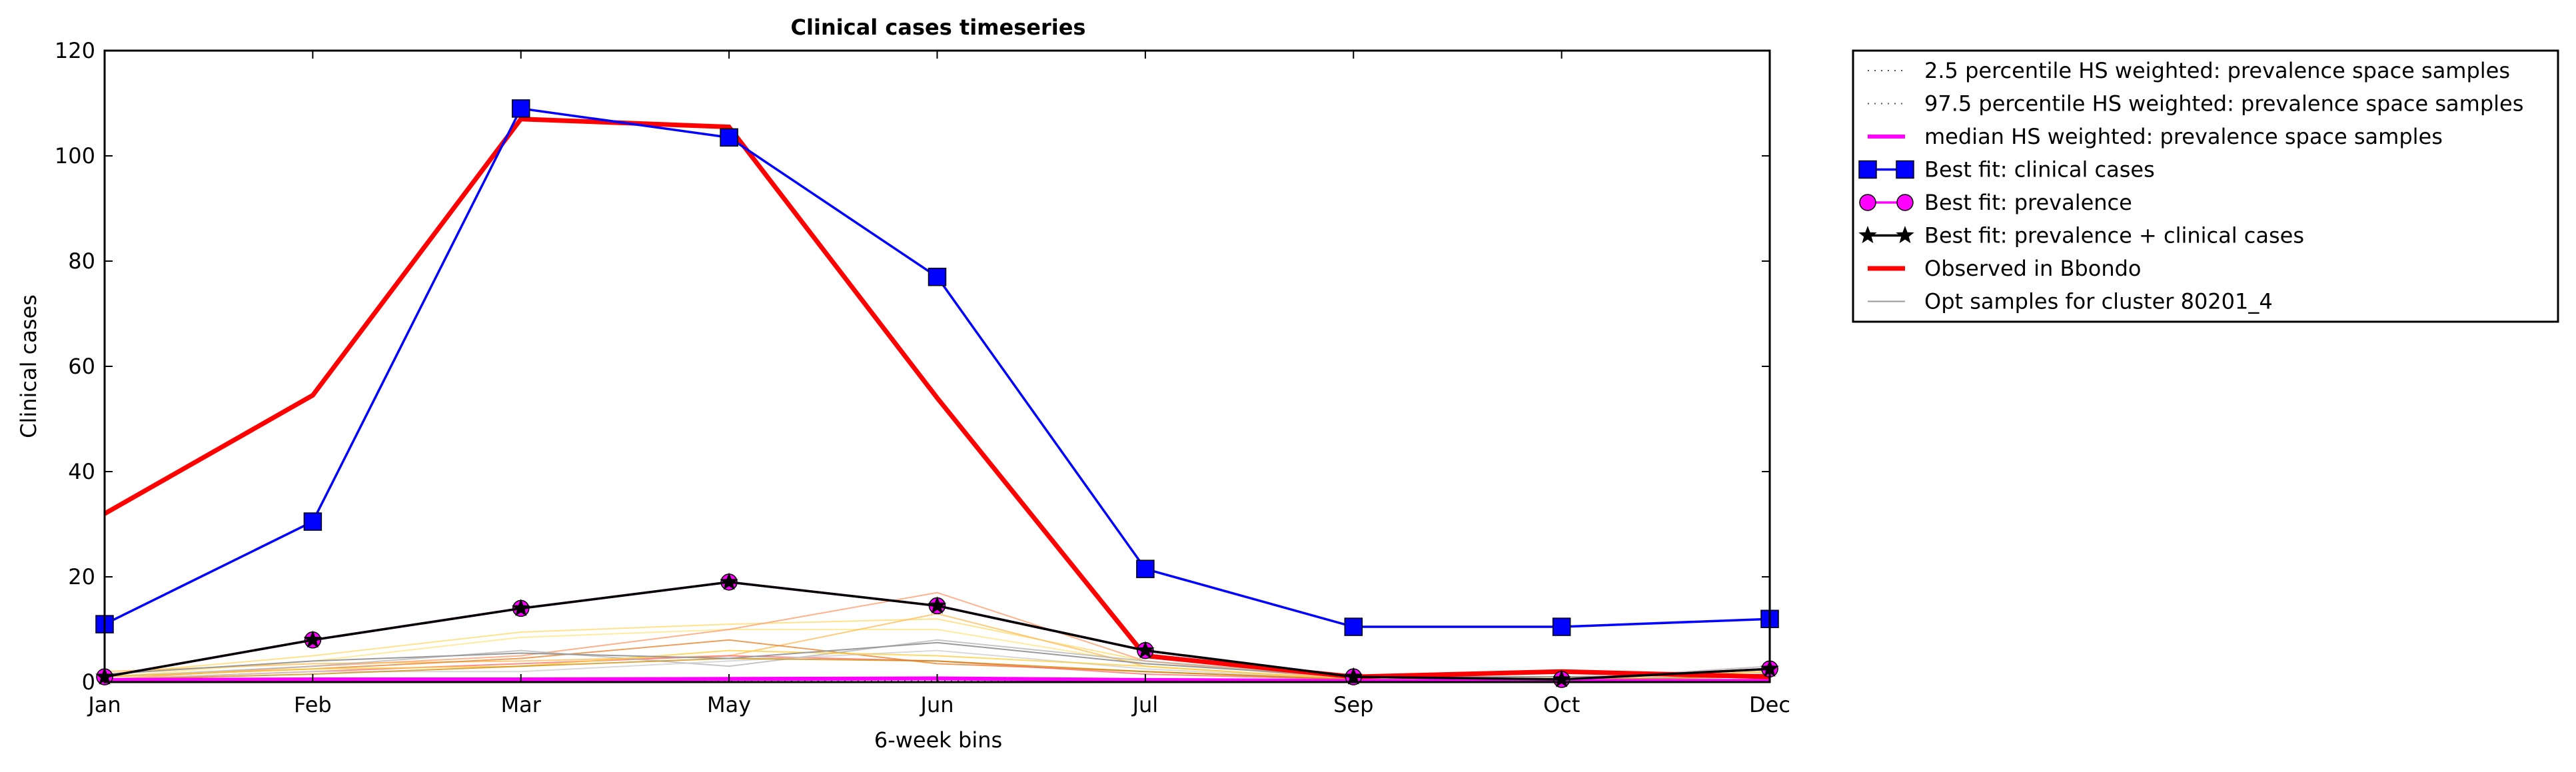  Describe the element at coordinates (1867, 235) in the screenshot. I see `legend-item-6-marker-start` at that location.